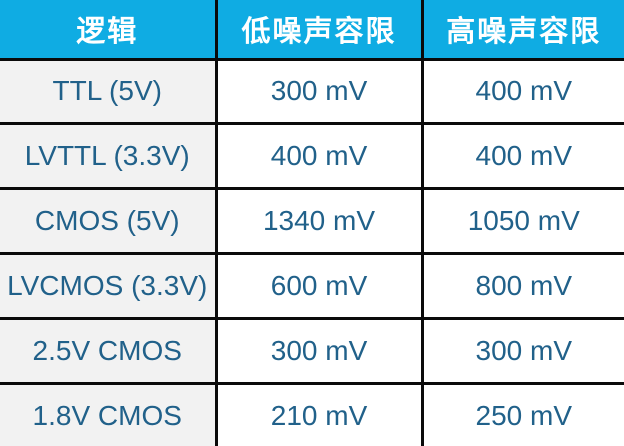 The image size is (624, 446). What do you see at coordinates (109, 287) in the screenshot?
I see `logic-cell: LVCMOS (3.3V)` at bounding box center [109, 287].